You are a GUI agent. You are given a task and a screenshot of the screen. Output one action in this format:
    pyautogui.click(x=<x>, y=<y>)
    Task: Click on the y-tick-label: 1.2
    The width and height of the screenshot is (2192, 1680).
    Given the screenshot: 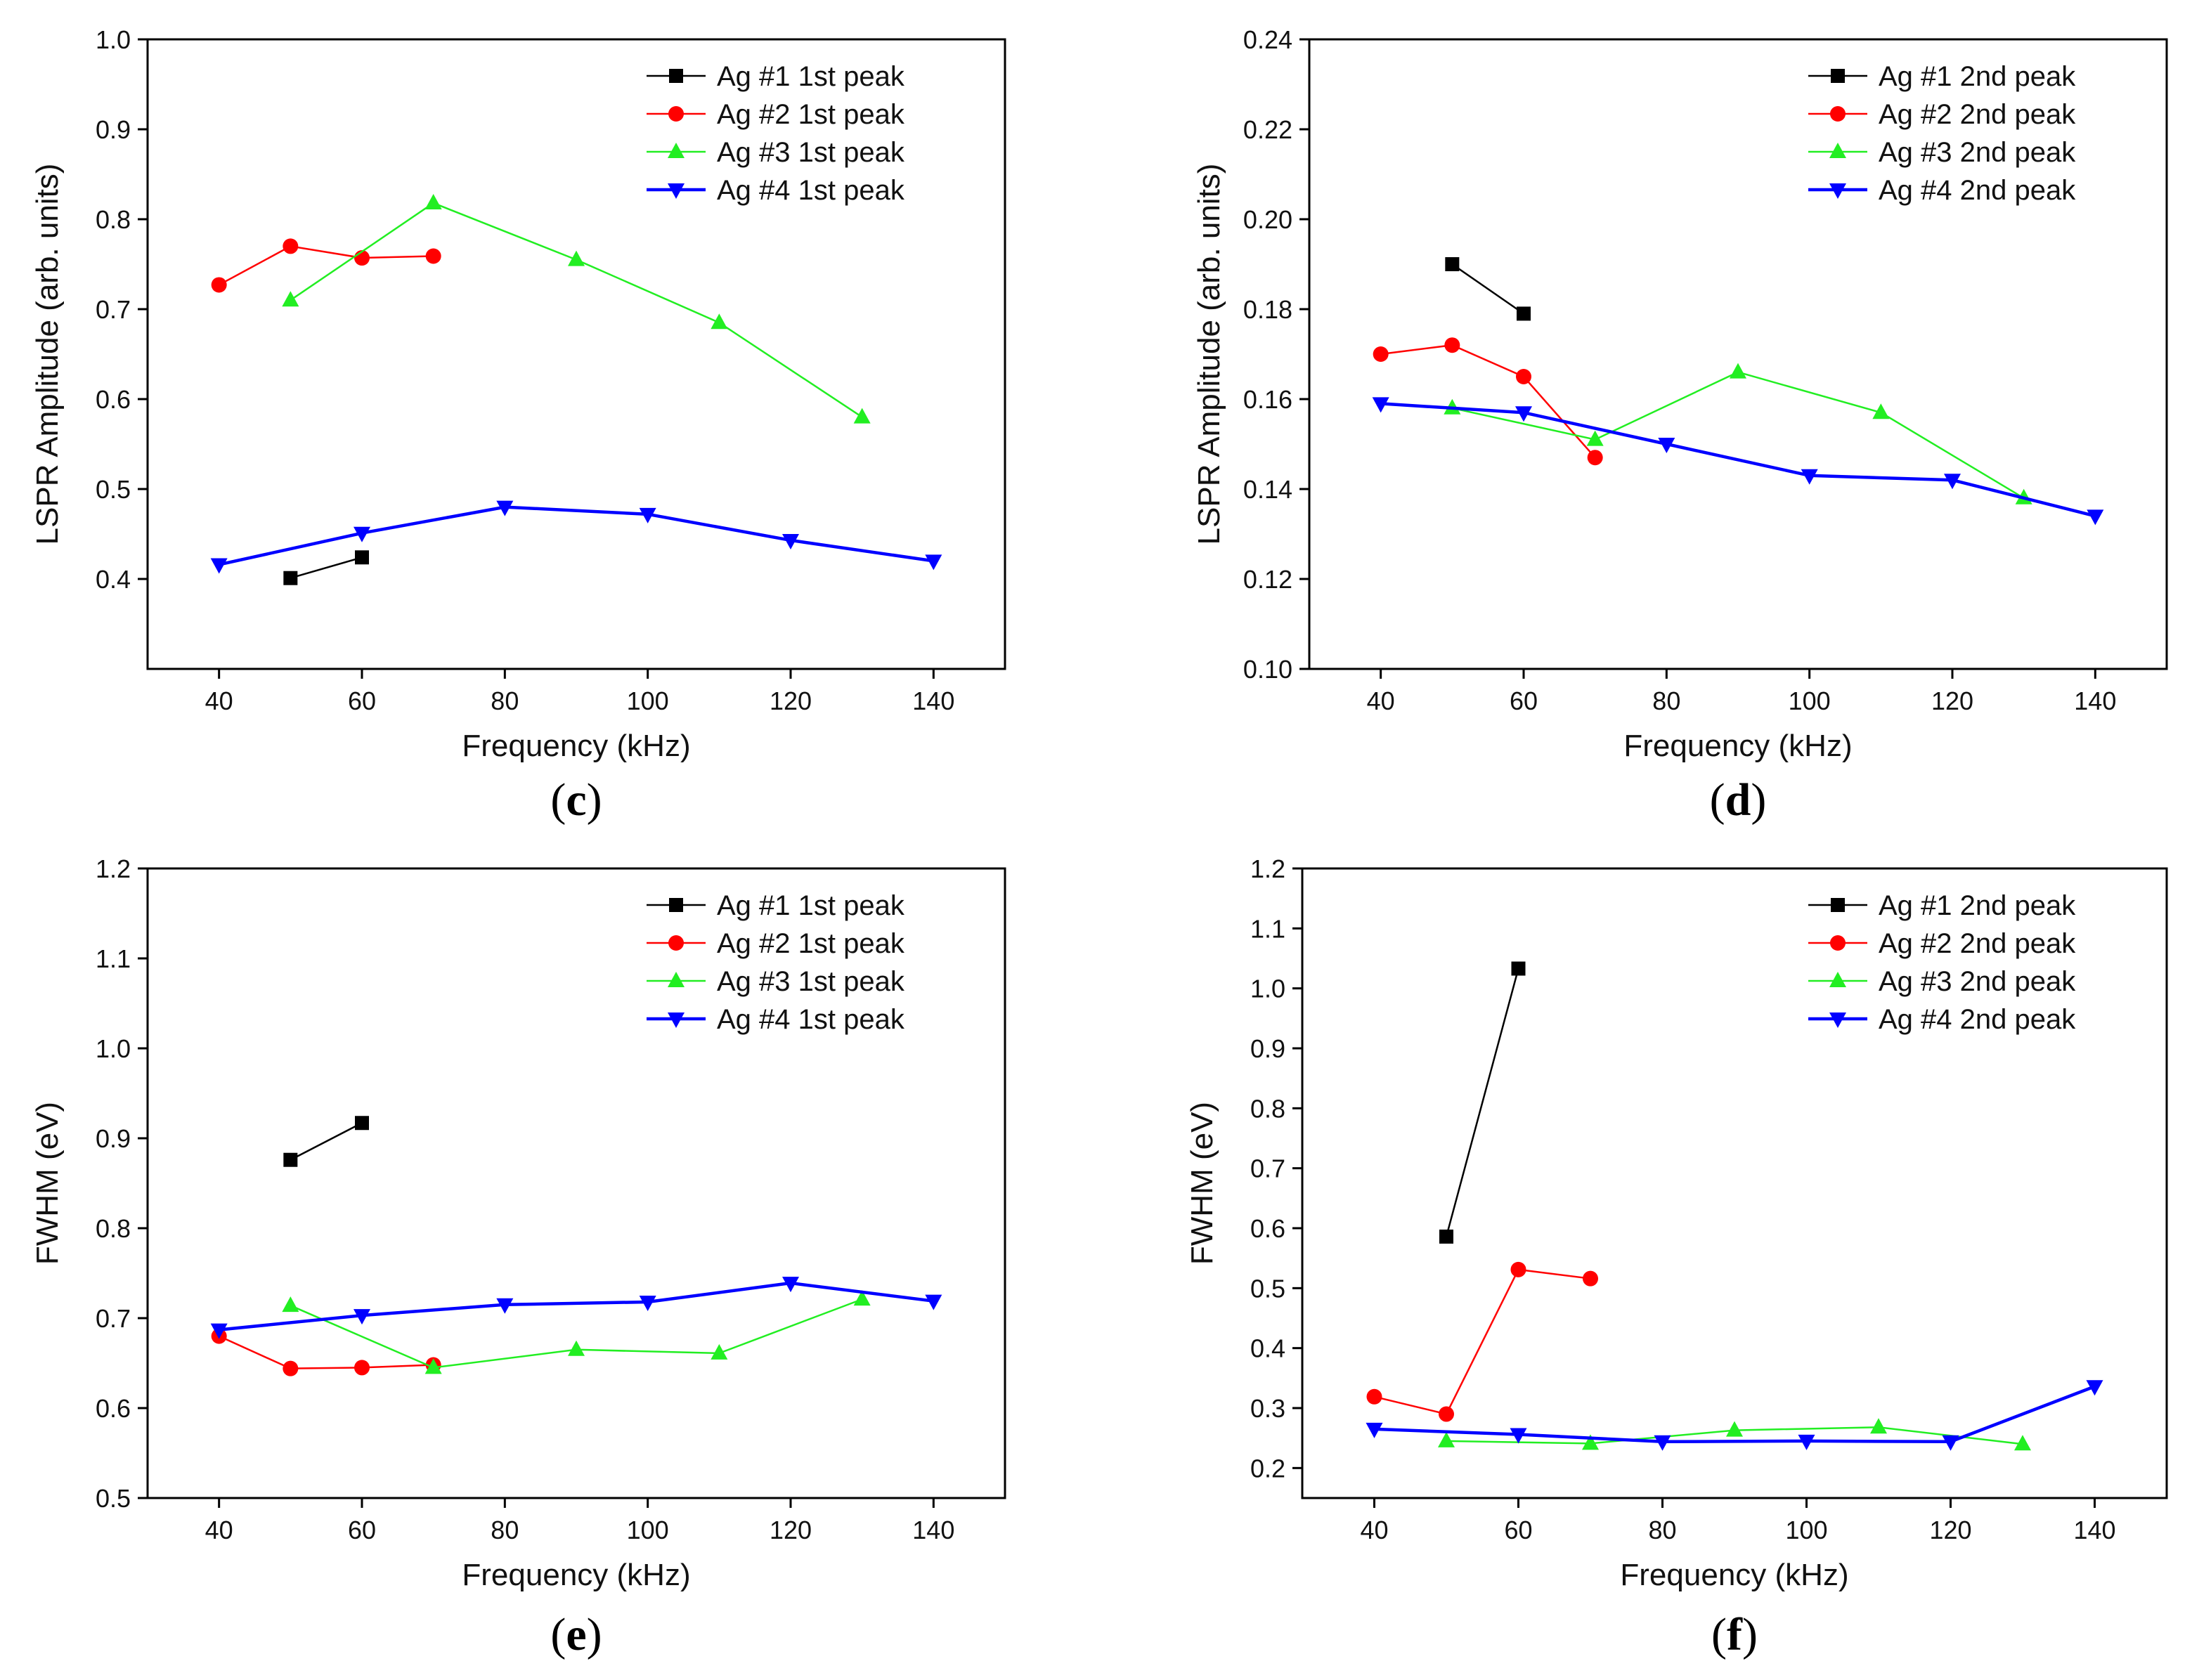 What is the action you would take?
    pyautogui.click(x=113, y=868)
    